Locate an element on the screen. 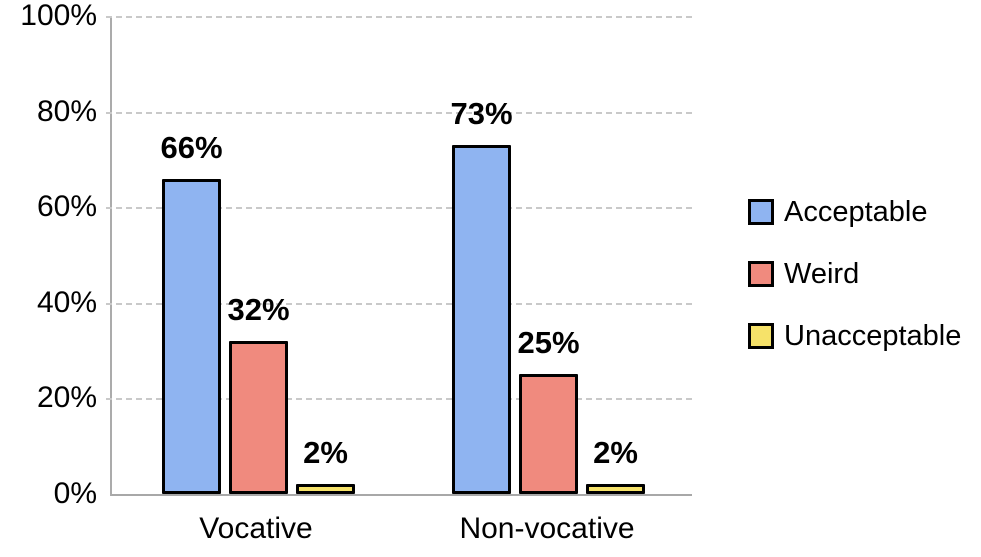 The height and width of the screenshot is (557, 981). y-tick-label: 0% is located at coordinates (75, 493).